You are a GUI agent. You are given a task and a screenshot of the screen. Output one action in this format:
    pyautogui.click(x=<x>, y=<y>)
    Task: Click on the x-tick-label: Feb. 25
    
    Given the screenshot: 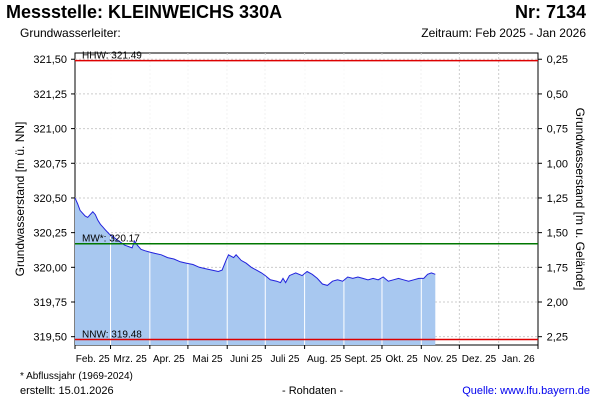 What is the action you would take?
    pyautogui.click(x=93, y=359)
    